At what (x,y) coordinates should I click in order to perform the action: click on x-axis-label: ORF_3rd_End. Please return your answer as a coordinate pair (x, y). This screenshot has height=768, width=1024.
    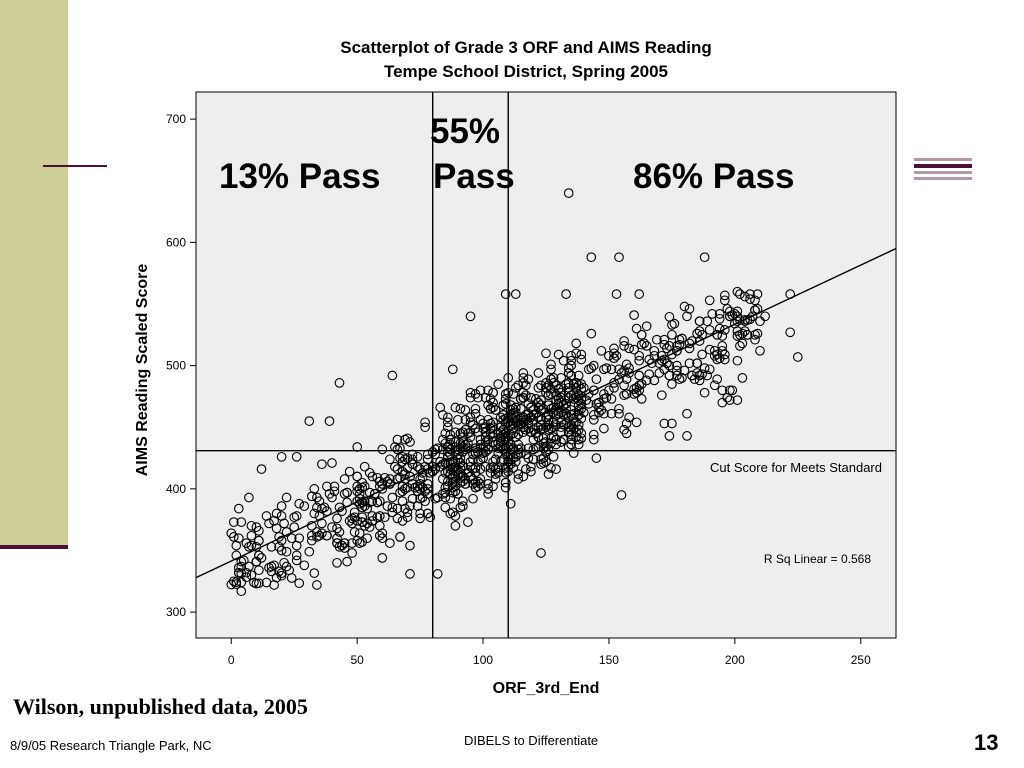
    Looking at the image, I should click on (546, 688).